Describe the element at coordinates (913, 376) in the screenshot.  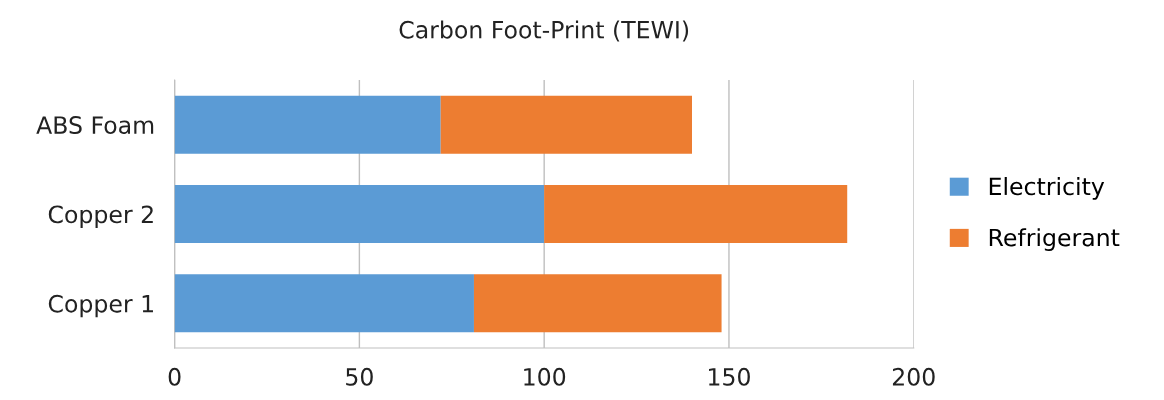
I see `x-tick-label: 200` at that location.